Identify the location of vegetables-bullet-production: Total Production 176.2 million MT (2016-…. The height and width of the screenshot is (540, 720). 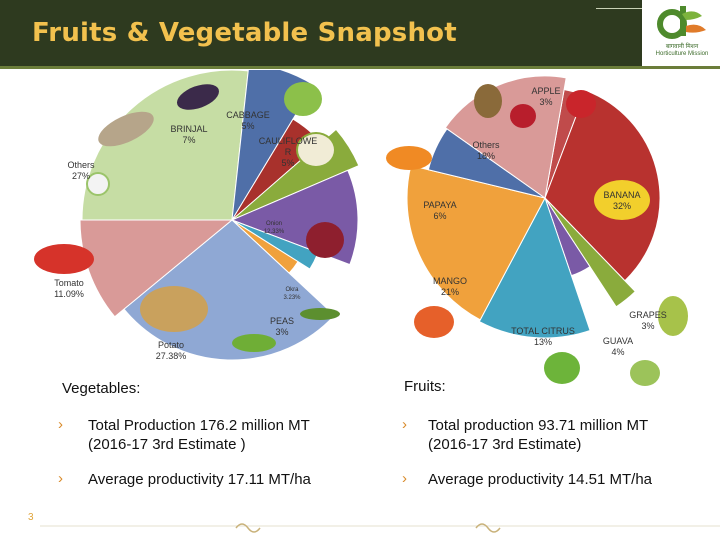
(199, 435).